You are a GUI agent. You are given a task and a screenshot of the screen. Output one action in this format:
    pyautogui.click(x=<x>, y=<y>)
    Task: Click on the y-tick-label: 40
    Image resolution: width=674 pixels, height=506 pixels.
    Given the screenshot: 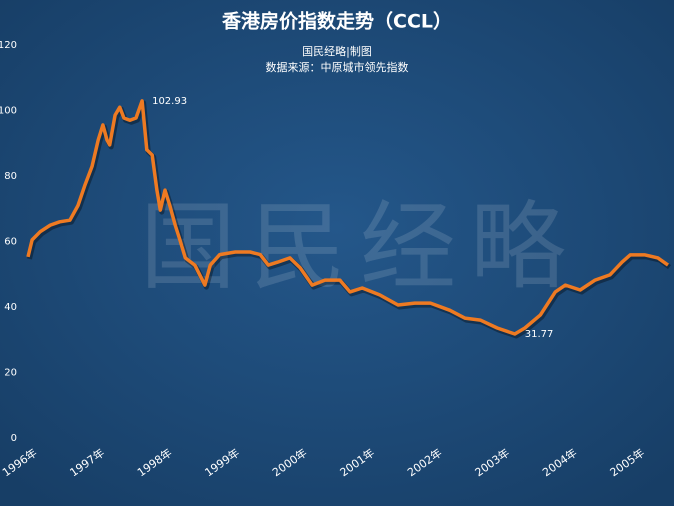 What is the action you would take?
    pyautogui.click(x=10, y=307)
    